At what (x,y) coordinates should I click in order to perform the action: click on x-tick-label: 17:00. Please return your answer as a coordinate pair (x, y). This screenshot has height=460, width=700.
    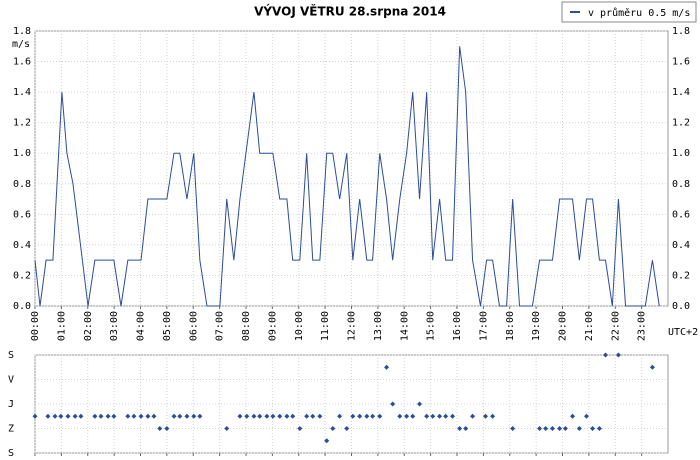
    Looking at the image, I should click on (483, 326).